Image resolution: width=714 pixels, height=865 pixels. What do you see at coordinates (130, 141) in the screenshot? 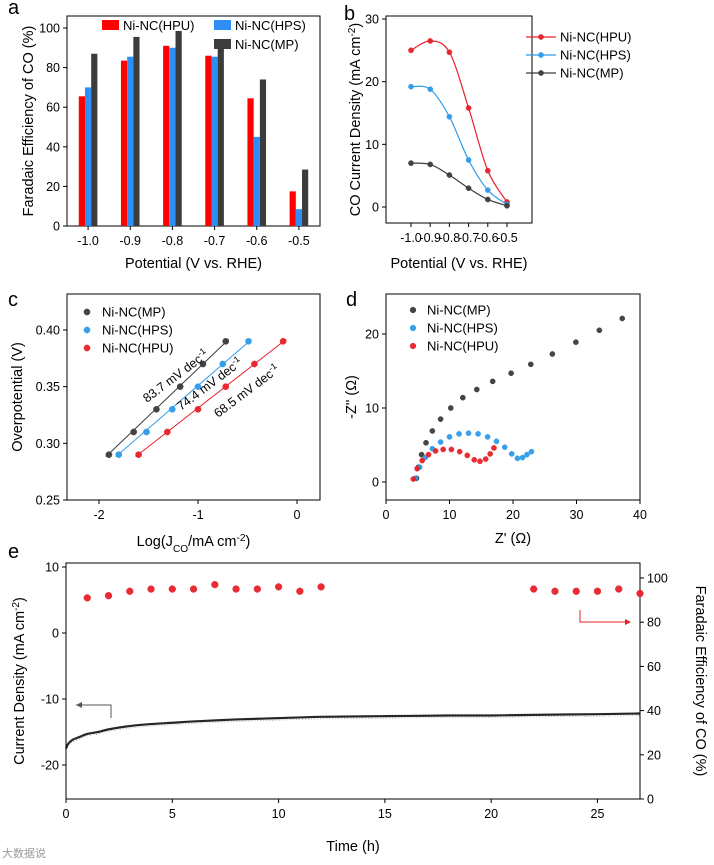
I see `bar-Ni-NC(HPS)--0.9` at bounding box center [130, 141].